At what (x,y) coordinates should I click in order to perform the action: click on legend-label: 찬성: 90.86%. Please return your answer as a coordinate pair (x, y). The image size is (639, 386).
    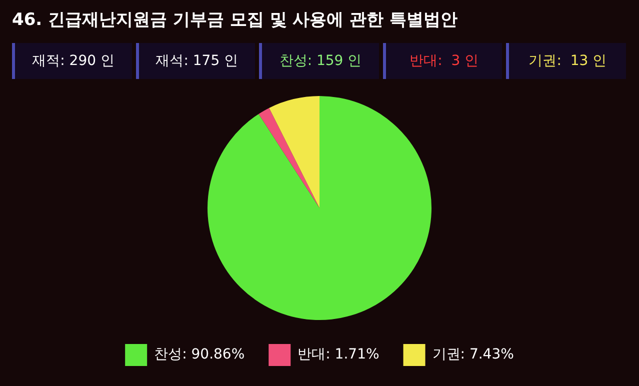
    Looking at the image, I should click on (199, 354).